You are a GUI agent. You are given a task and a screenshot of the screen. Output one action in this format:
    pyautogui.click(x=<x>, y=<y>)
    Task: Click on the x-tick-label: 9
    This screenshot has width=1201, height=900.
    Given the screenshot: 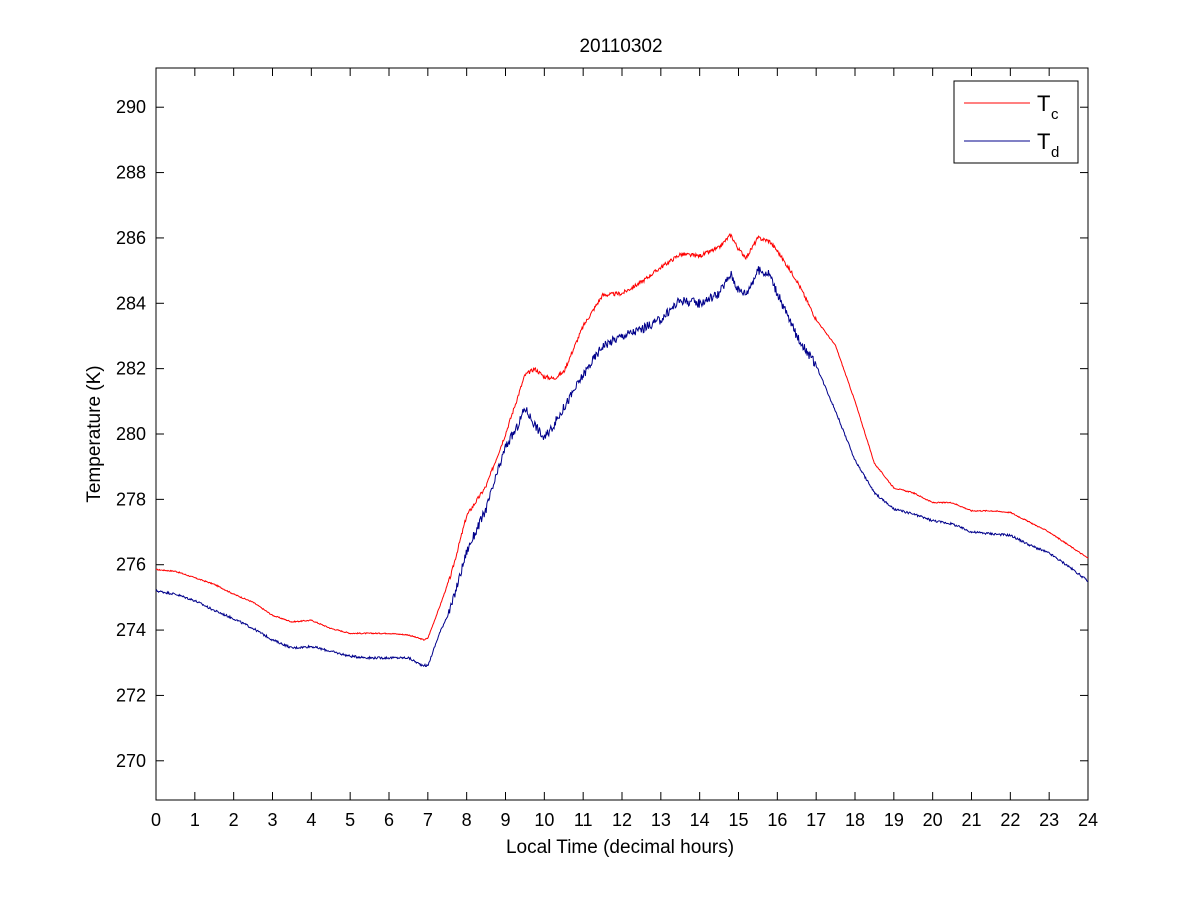 What is the action you would take?
    pyautogui.click(x=505, y=820)
    